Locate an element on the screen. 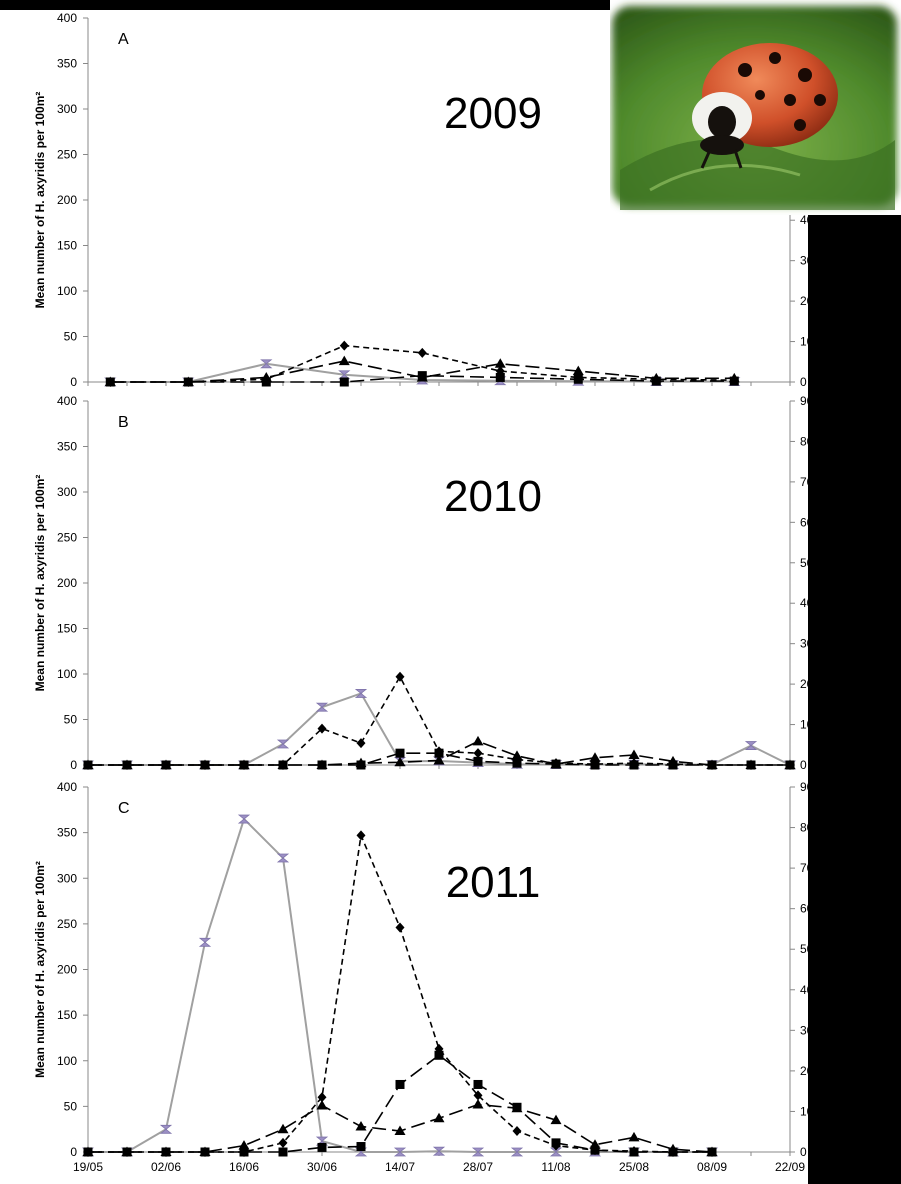 The image size is (901, 1184). y-right-tick-label: 60000 is located at coordinates (817, 909).